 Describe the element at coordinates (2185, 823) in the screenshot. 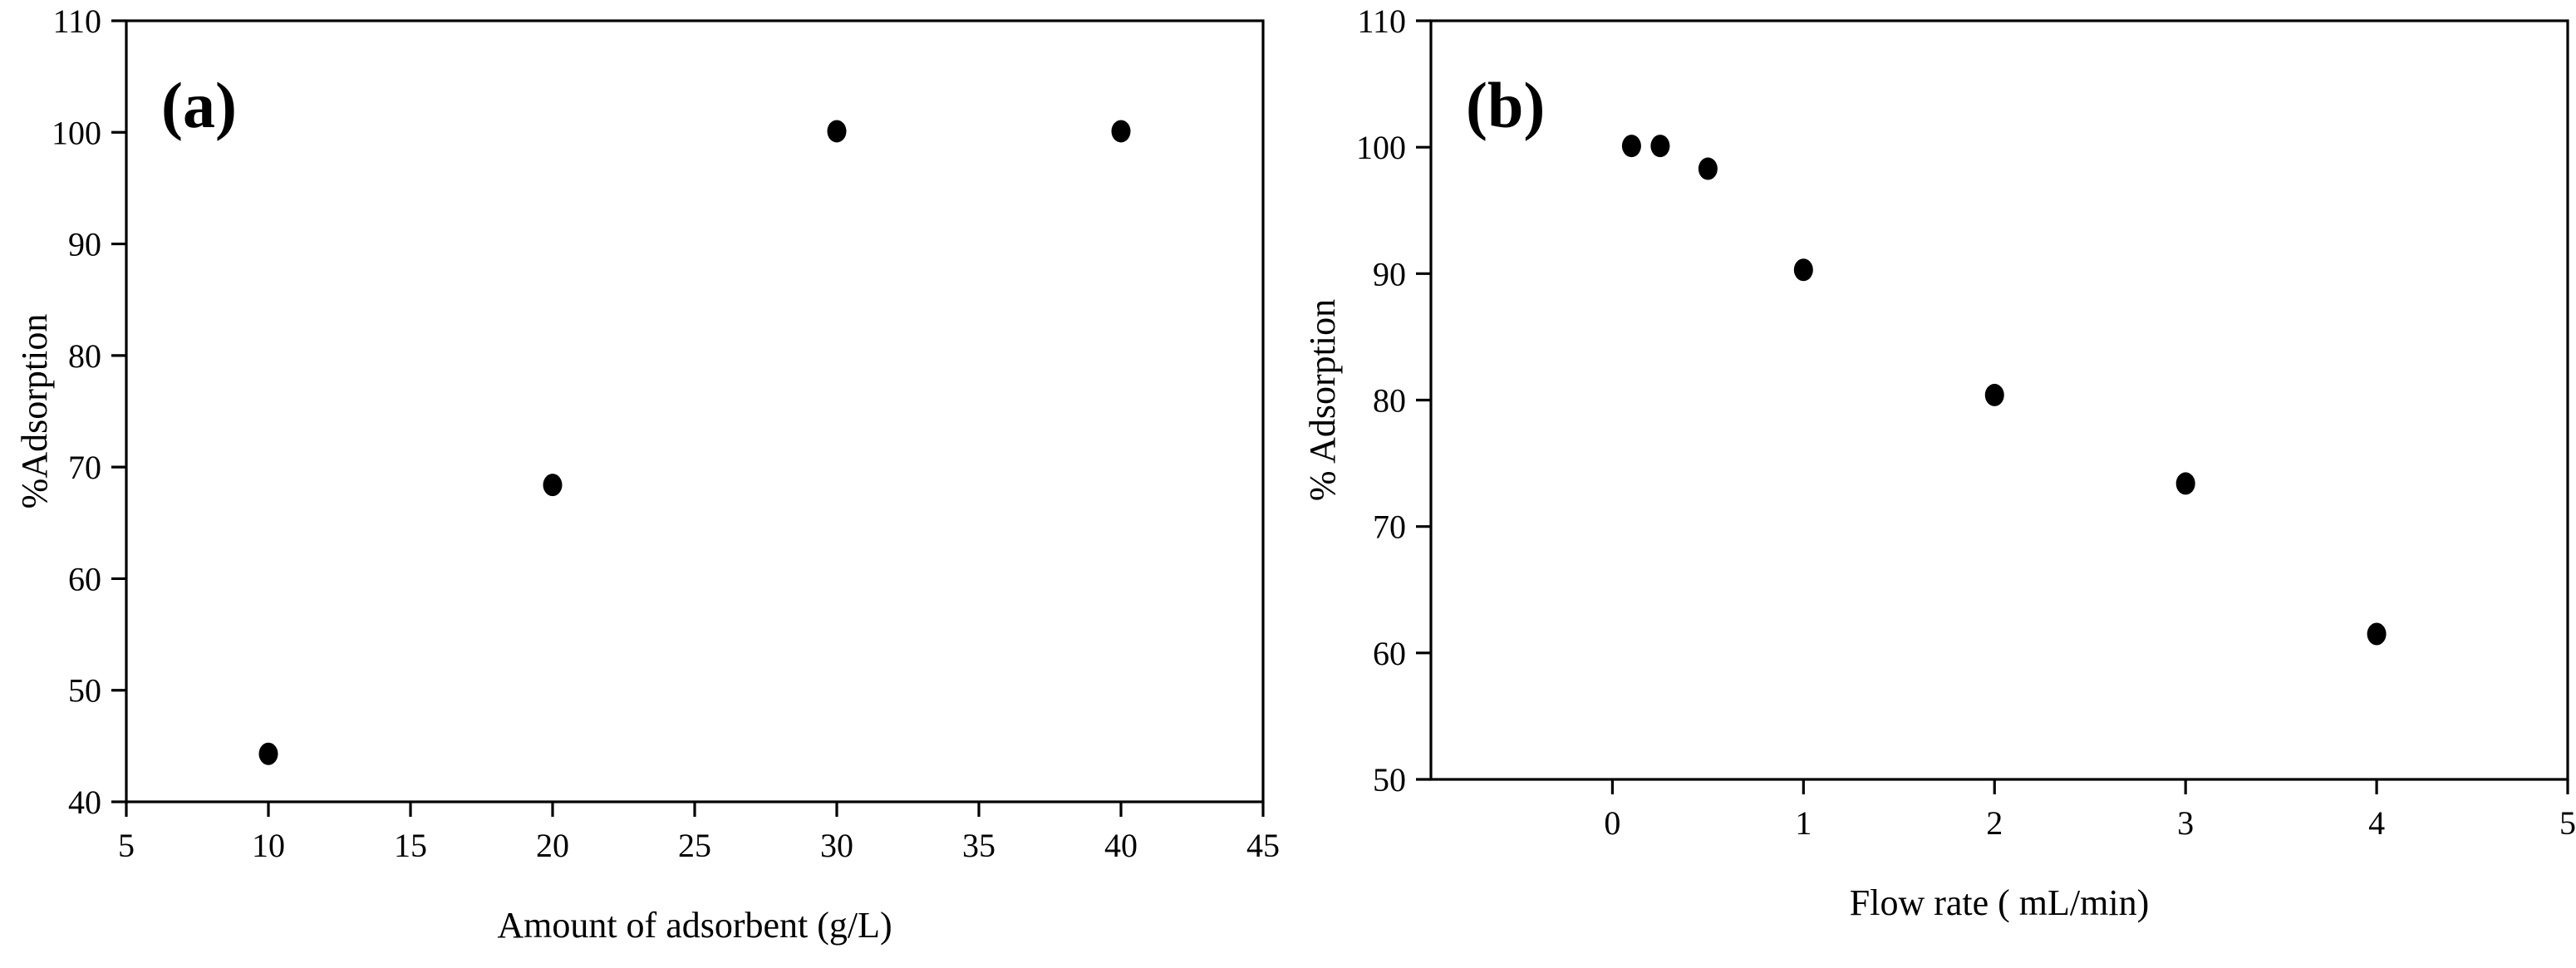

I see `x-tick-label: 3` at that location.